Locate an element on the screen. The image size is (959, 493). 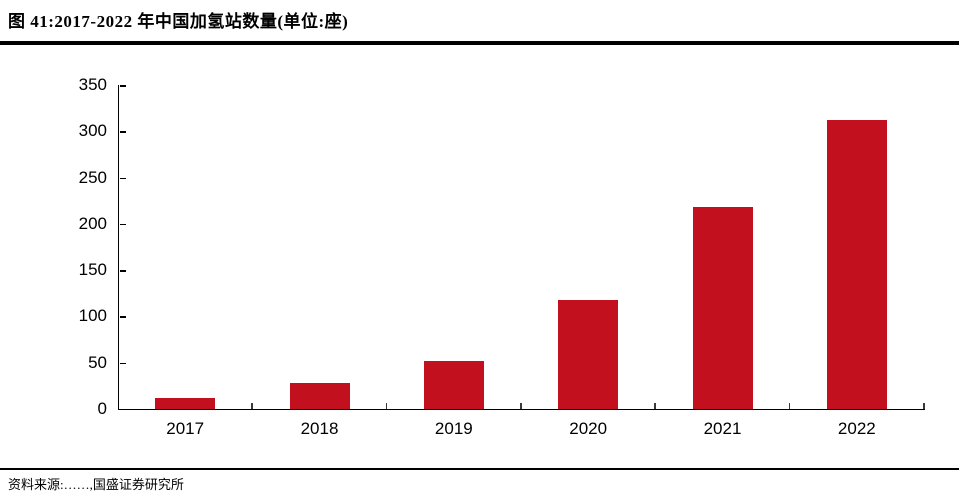
bar-2018 is located at coordinates (319, 396).